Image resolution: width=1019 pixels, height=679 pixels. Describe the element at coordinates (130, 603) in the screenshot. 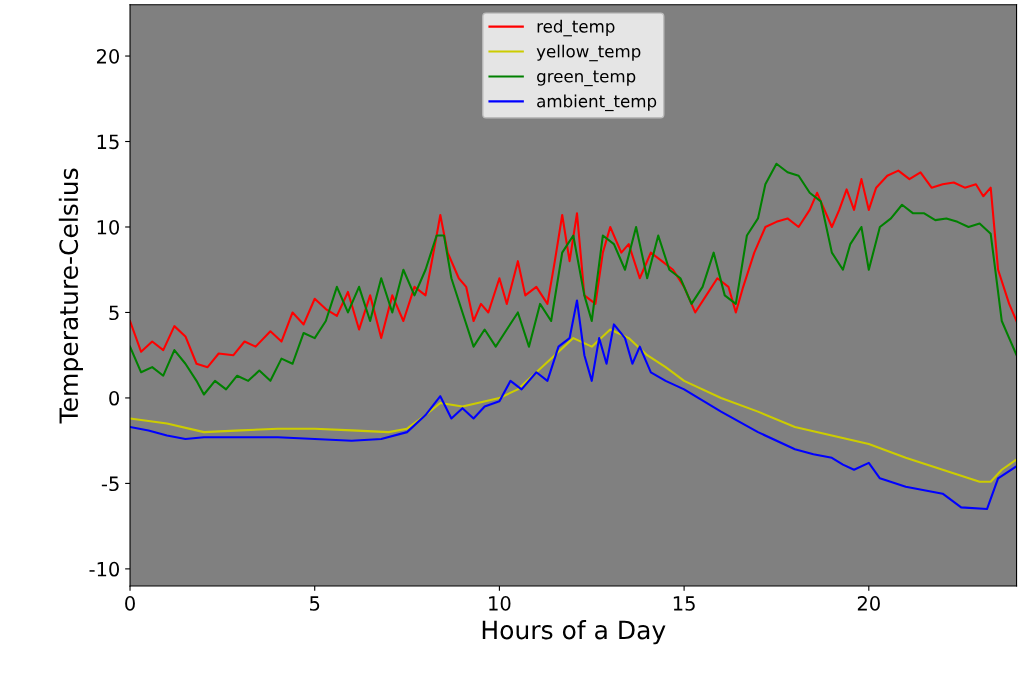

I see `x-tick-label: 0` at that location.